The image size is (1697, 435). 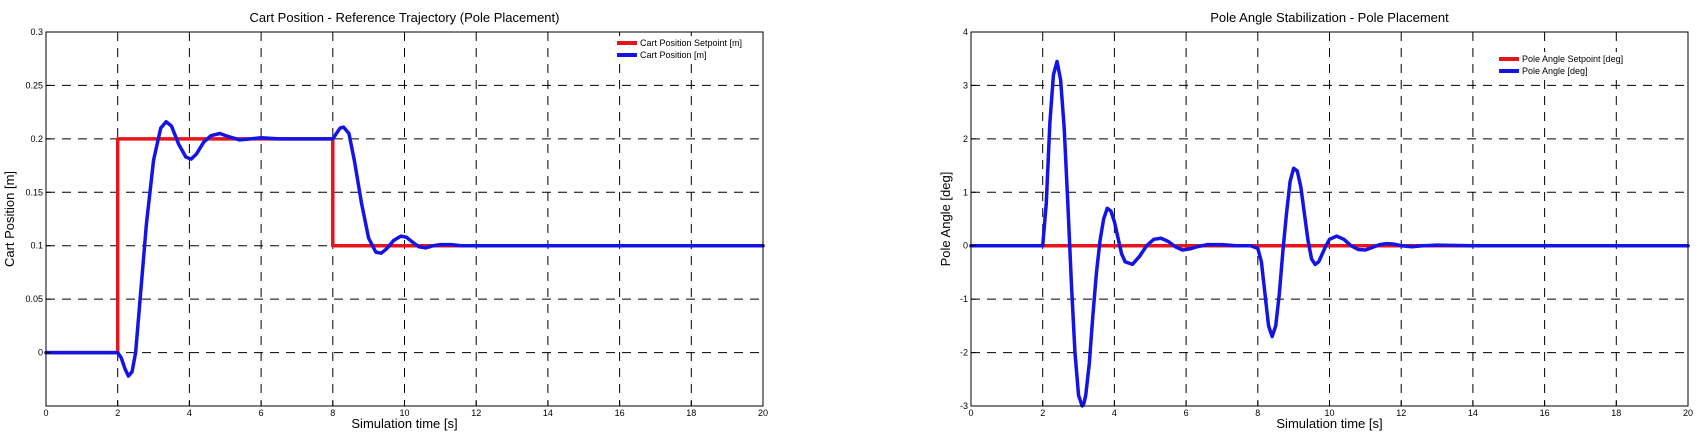 What do you see at coordinates (965, 85) in the screenshot?
I see `y-tick-label: 3` at bounding box center [965, 85].